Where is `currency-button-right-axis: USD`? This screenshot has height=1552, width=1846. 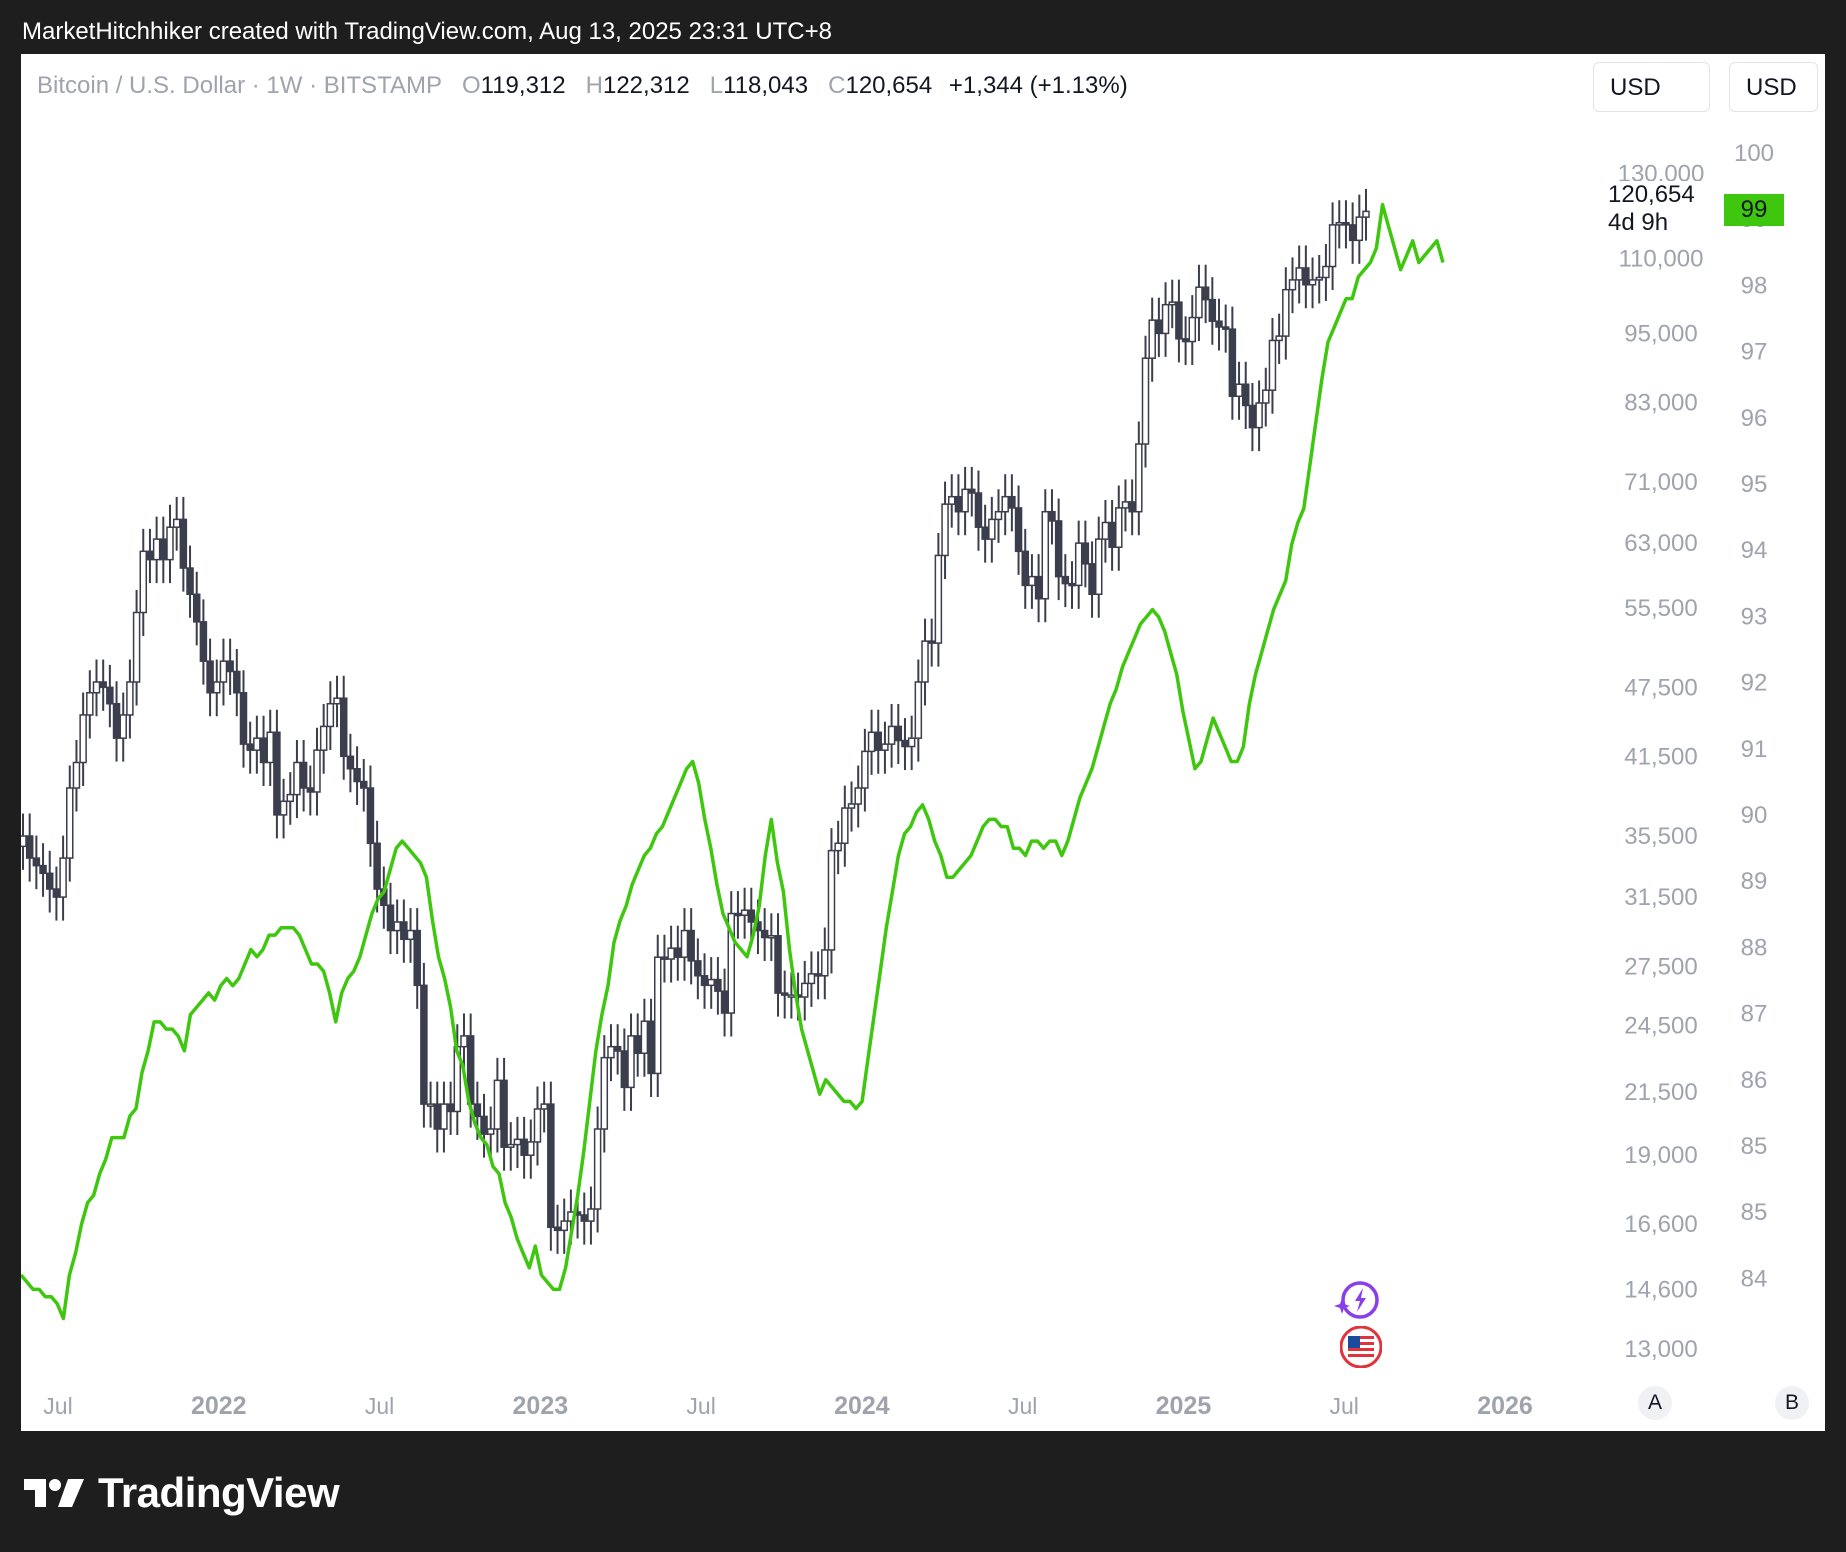 currency-button-right-axis: USD is located at coordinates (1773, 87).